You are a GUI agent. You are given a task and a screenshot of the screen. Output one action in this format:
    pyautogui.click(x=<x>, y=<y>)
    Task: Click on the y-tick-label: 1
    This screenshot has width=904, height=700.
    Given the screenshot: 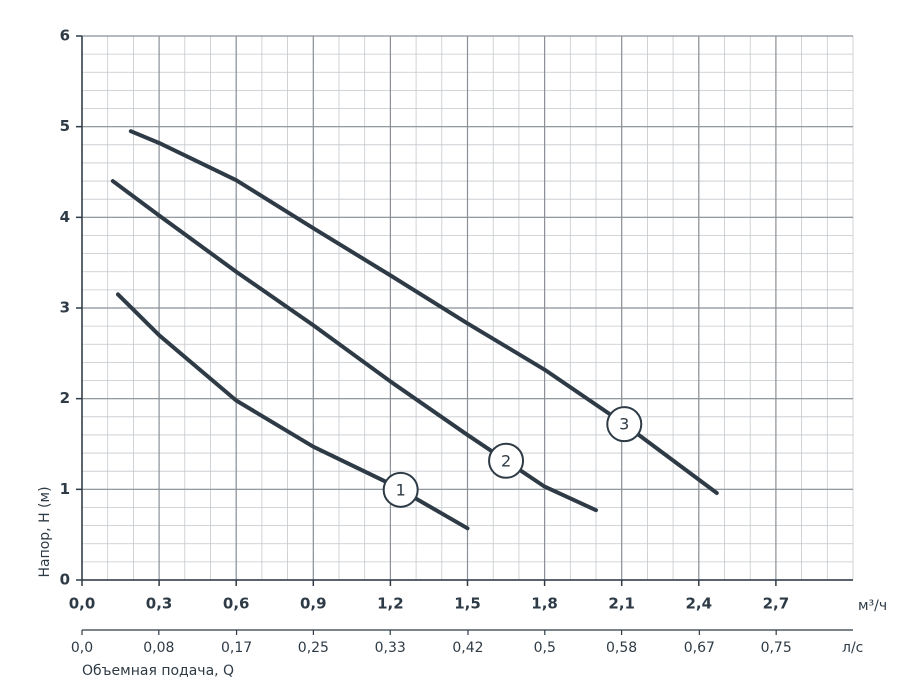 What is the action you would take?
    pyautogui.click(x=65, y=489)
    